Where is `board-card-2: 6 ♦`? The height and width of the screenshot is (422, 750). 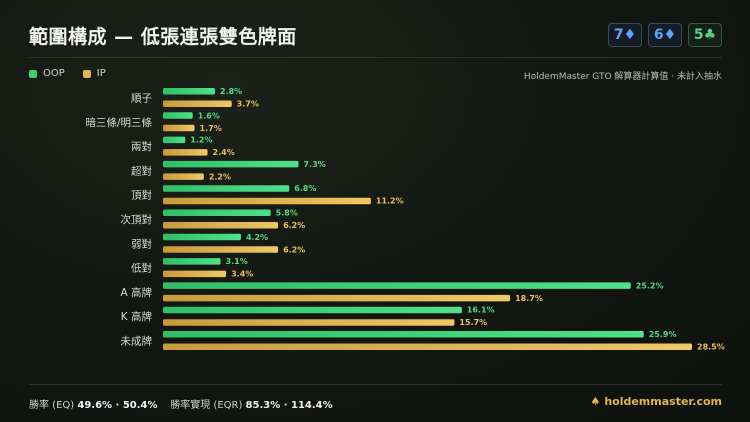
board-card-2: 6 ♦ is located at coordinates (665, 35).